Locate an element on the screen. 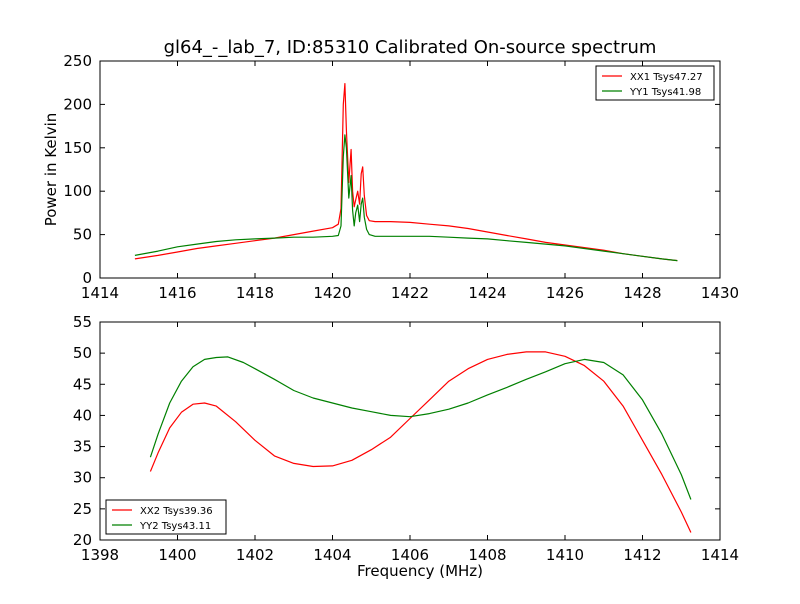  panel-2-y-tick-label: 20 is located at coordinates (82, 540).